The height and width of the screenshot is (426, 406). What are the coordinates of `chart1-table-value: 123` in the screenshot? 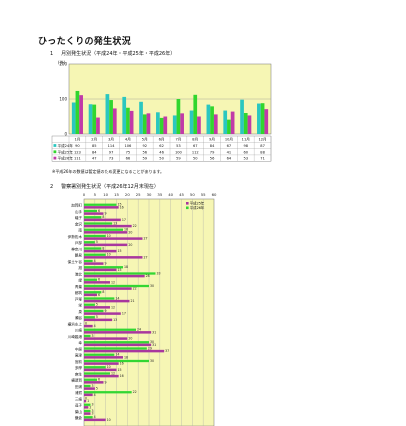 It's located at (77, 152).